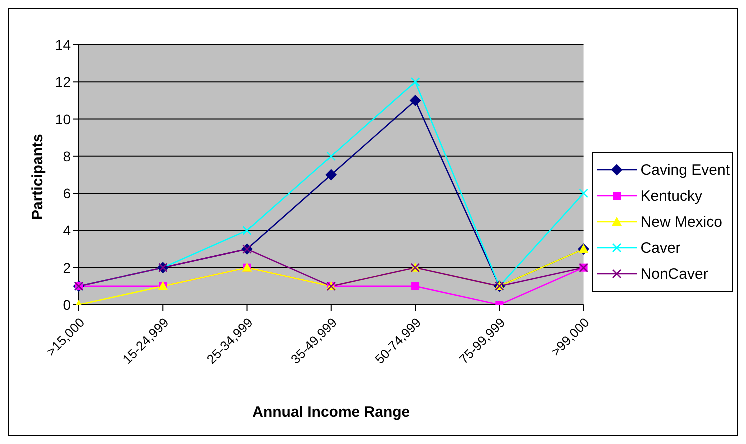  Describe the element at coordinates (63, 44) in the screenshot. I see `y-tick-label: 14` at that location.